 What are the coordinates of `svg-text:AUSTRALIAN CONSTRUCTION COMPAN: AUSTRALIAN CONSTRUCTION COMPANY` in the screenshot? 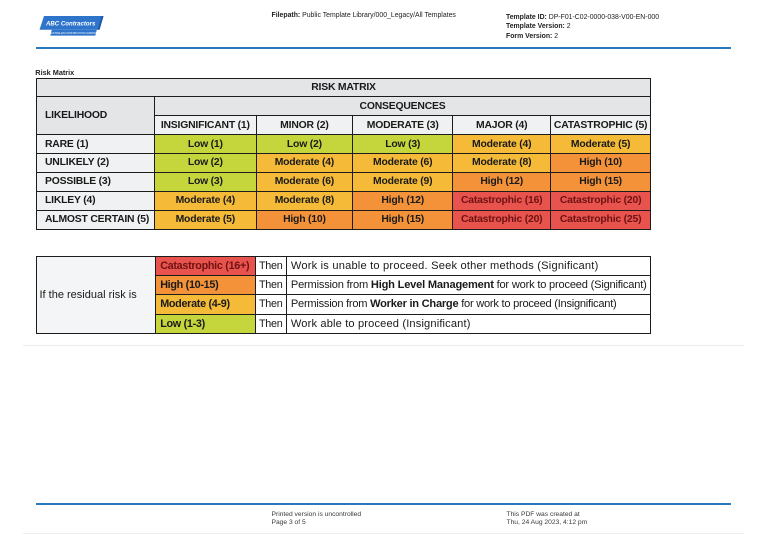 It's located at (74, 33).